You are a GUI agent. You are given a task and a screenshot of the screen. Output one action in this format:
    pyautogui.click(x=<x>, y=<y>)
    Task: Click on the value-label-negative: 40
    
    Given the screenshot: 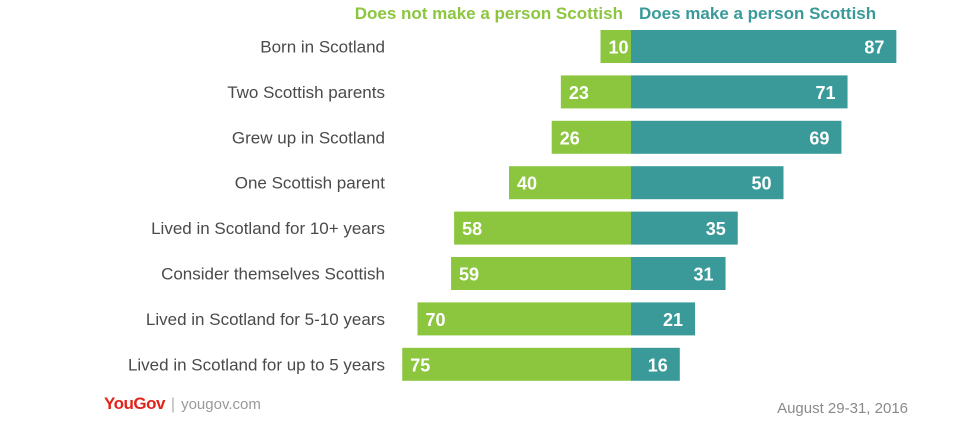 What is the action you would take?
    pyautogui.click(x=527, y=184)
    